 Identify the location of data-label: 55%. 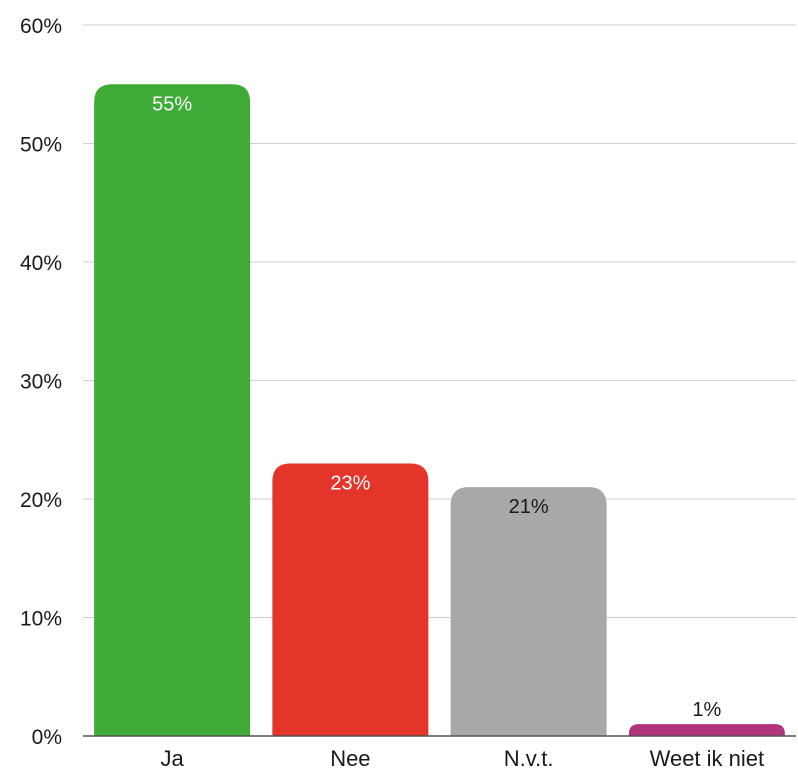
(172, 104).